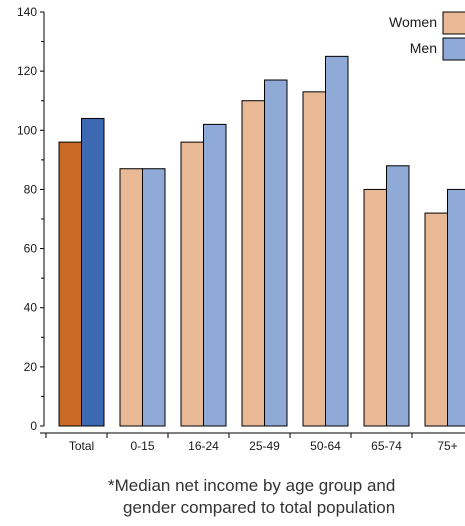  I want to click on legend-swatch-women, so click(453, 23).